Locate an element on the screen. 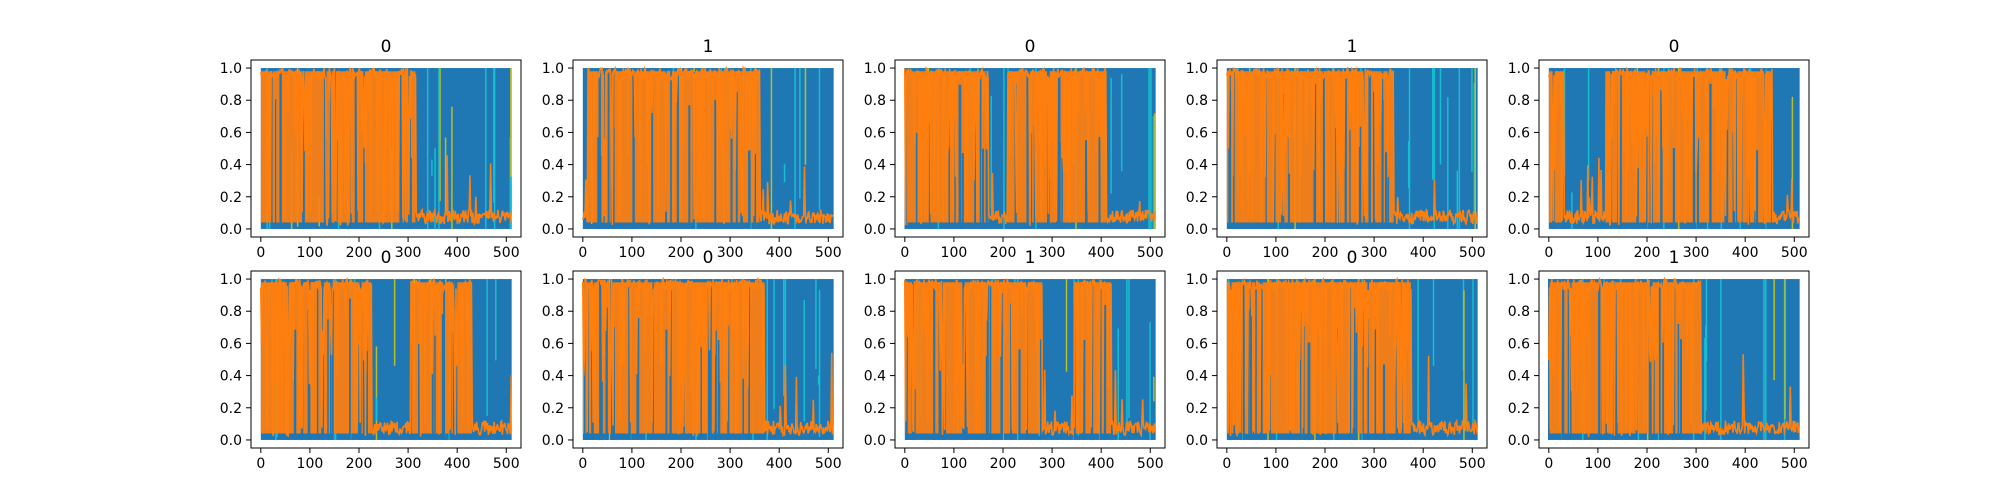 The image size is (2000, 500). subplot-8: 0 100 200 300 400 500 0.0 0.2 0.4 0.6 0.8 1.0 1 is located at coordinates (1015, 360).